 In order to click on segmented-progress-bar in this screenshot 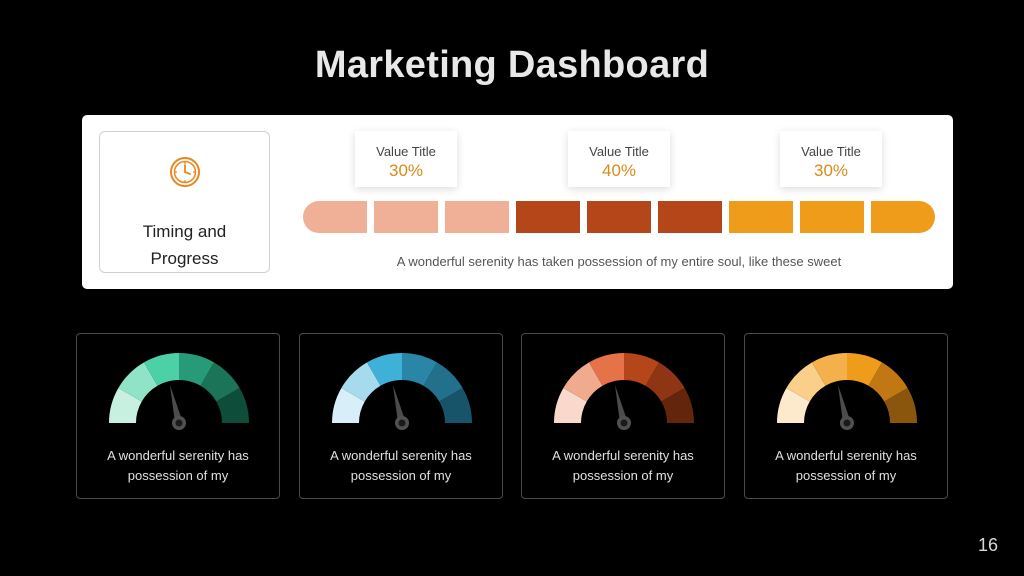, I will do `click(619, 217)`.